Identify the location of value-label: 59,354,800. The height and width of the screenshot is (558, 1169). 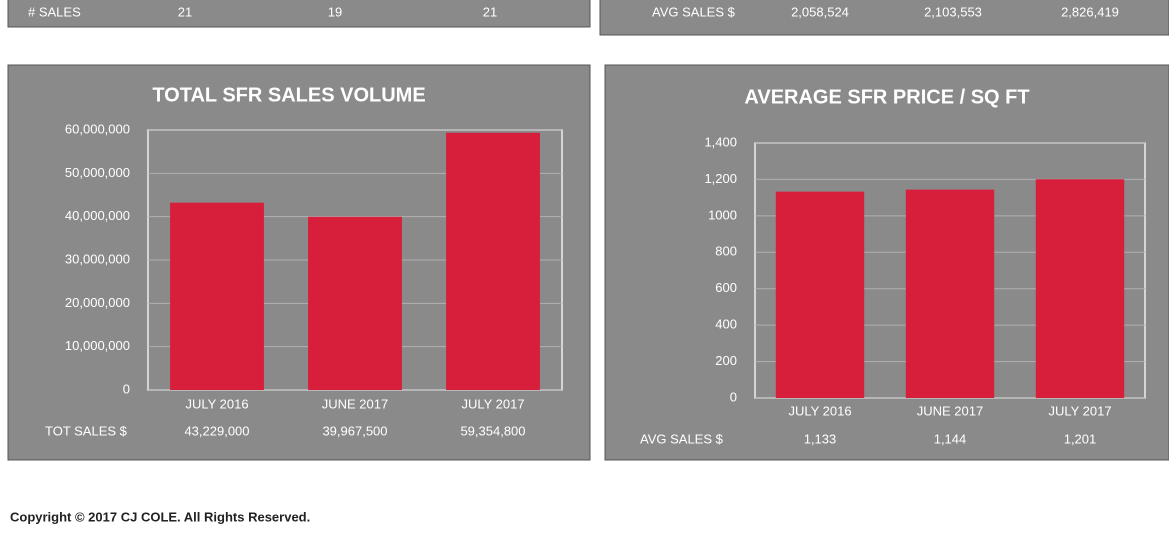
(492, 430).